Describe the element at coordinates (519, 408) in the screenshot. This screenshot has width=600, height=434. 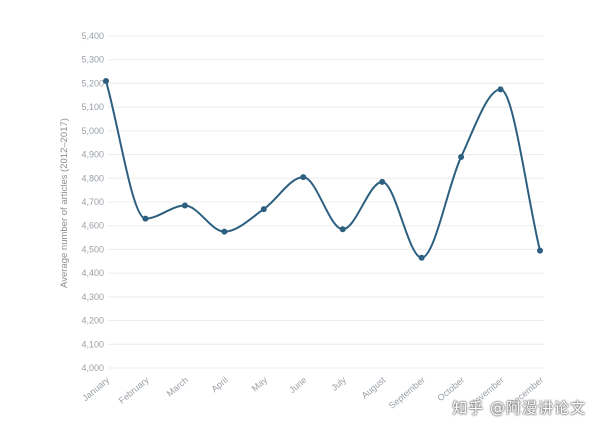
I see `watermark-text: 知乎 @阿漫讲论文` at that location.